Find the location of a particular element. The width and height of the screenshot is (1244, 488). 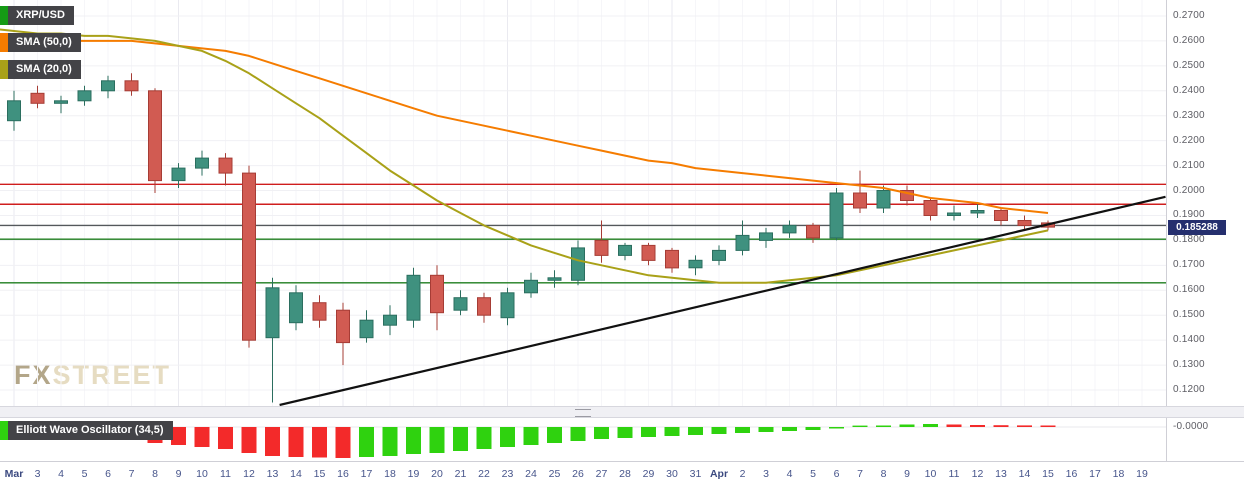

time-tick-label: 30 is located at coordinates (672, 474).